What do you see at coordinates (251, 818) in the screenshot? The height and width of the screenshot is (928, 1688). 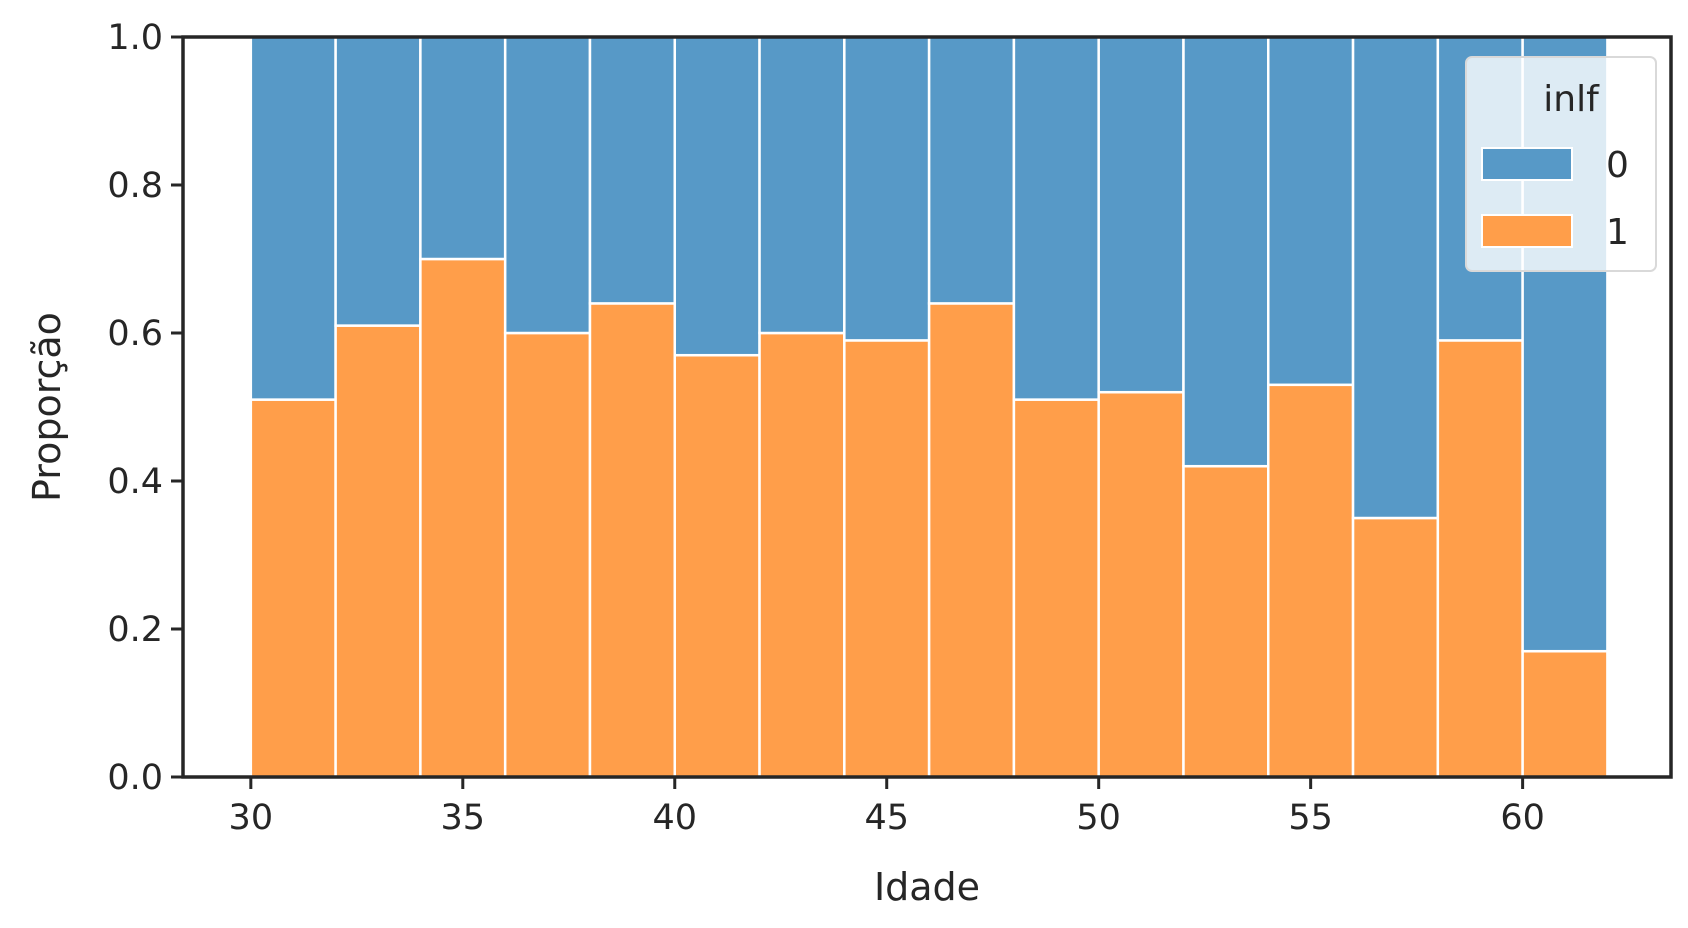 I see `x-tick-label: 30` at bounding box center [251, 818].